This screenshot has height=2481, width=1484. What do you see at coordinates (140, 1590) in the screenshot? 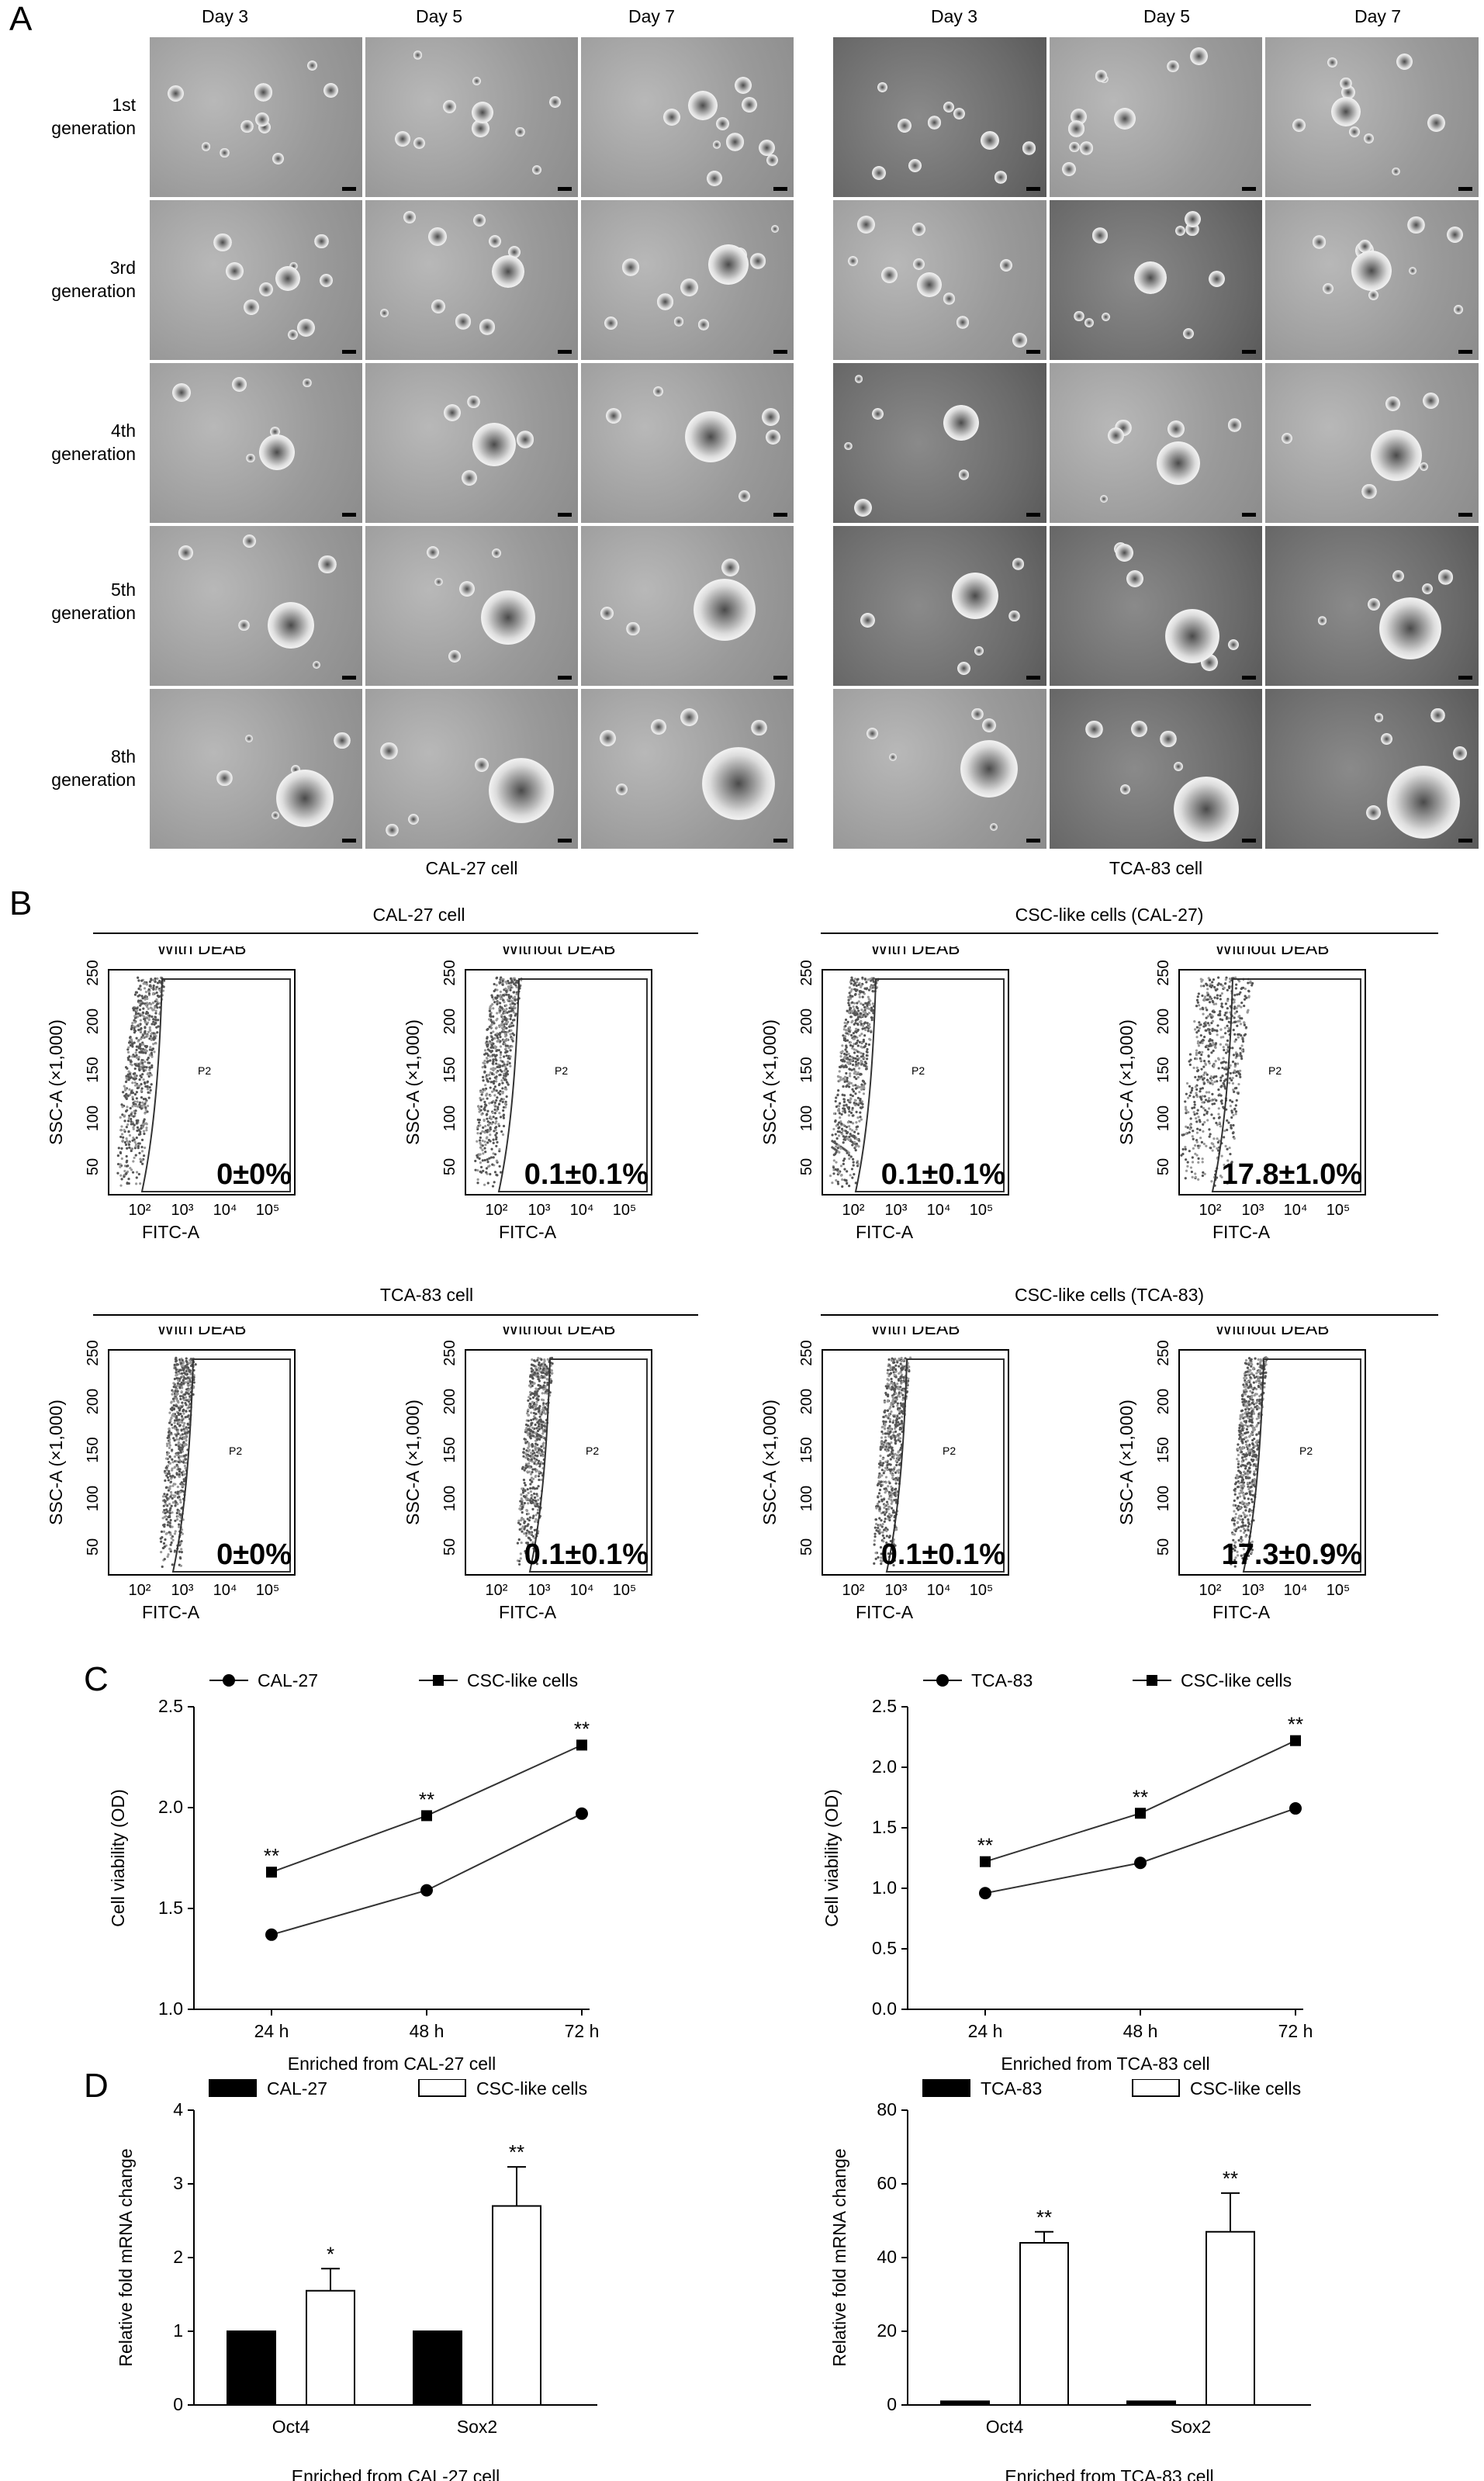
I see `x-tick-label: 10²` at bounding box center [140, 1590].